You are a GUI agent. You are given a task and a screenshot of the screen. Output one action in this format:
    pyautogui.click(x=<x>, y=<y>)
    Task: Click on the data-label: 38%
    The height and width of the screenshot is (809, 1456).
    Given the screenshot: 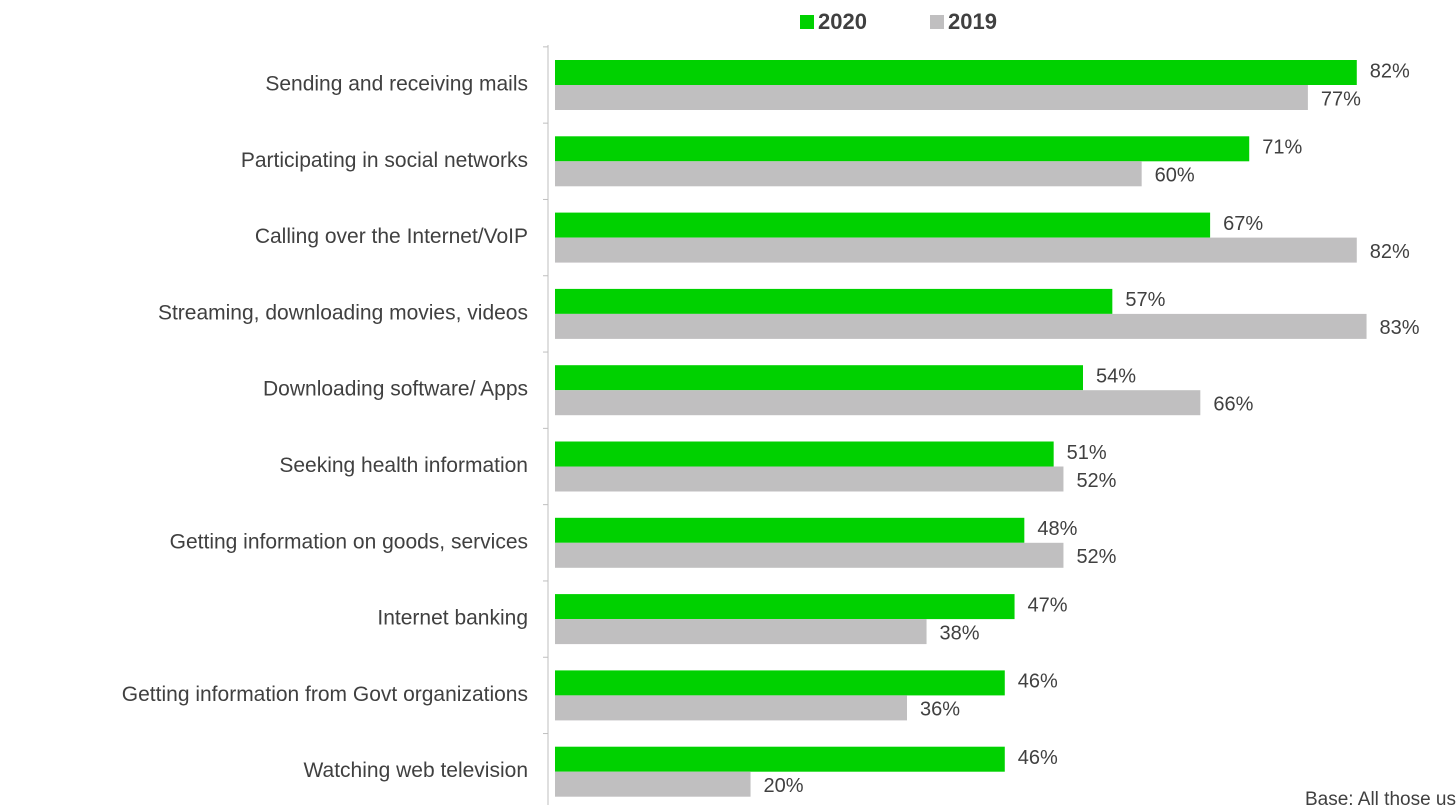 What is the action you would take?
    pyautogui.click(x=960, y=633)
    